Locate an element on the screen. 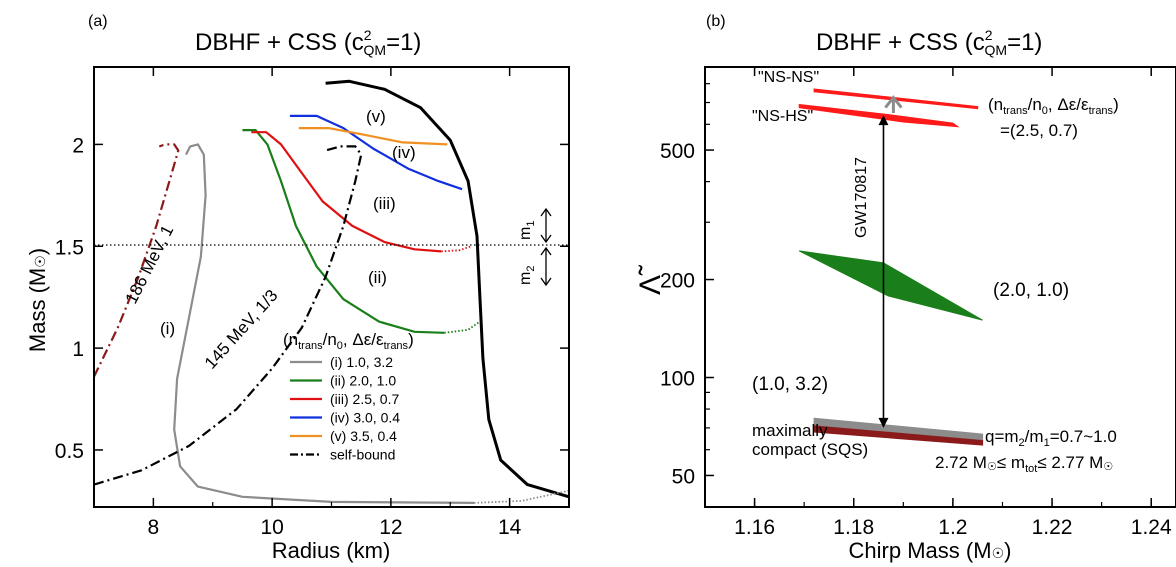  y-tick-label: 50 is located at coordinates (683, 476).